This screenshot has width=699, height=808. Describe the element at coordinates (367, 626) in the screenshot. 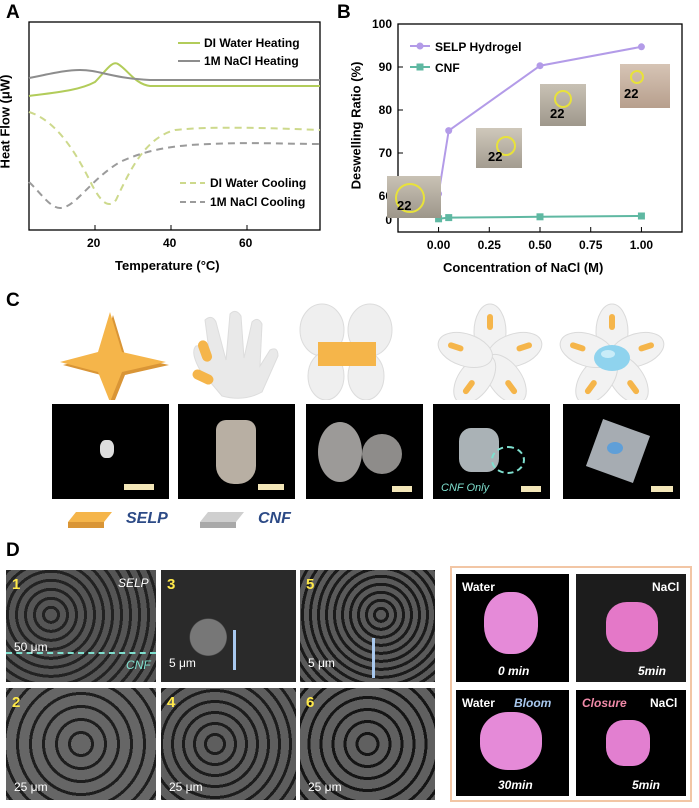

I see `sem-image-5: 5 5 μm` at that location.